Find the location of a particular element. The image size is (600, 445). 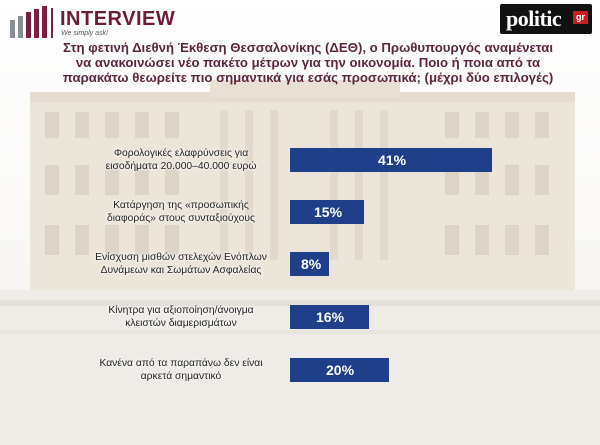

bar-value-label: 16% is located at coordinates (330, 317).